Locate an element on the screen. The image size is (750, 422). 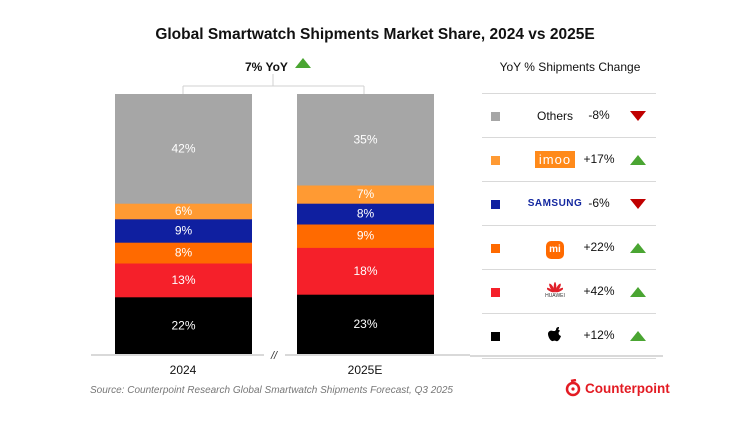
yoy-change-value: -6% is located at coordinates (599, 203).